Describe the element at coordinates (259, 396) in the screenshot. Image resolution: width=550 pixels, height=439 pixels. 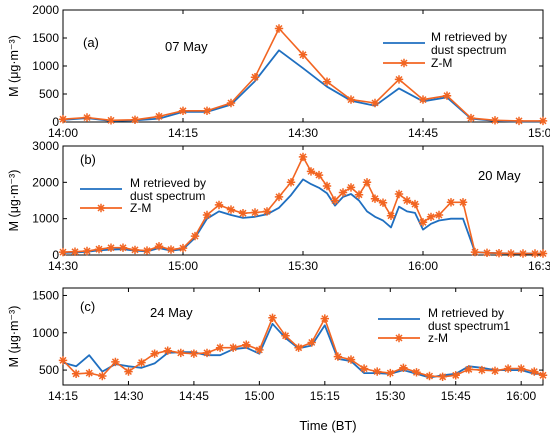
I see `x-tick-label: 15:00` at that location.